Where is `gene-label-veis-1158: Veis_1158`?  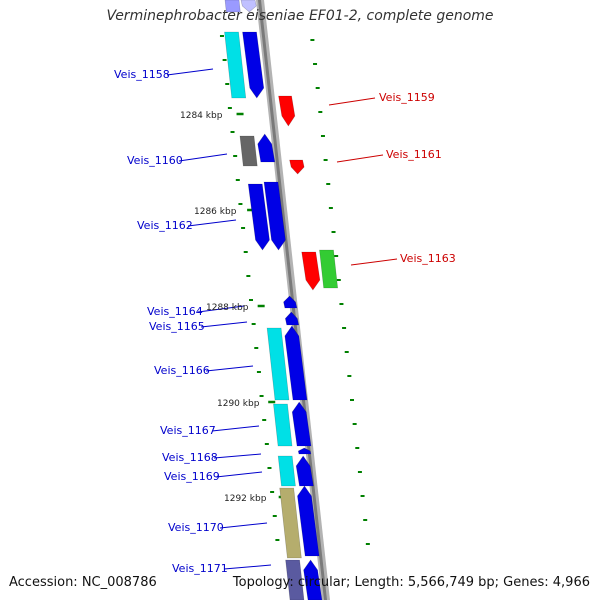 gene-label-veis-1158: Veis_1158 is located at coordinates (142, 74).